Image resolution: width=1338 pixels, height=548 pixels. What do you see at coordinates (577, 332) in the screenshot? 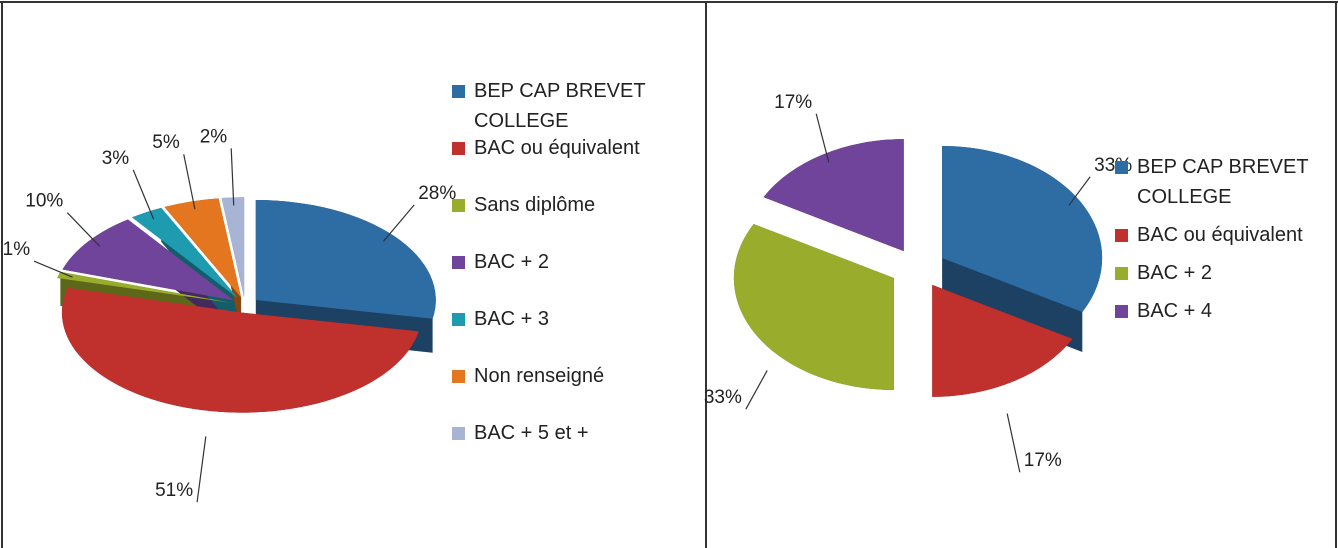
I see `legend-item: BAC + 3` at bounding box center [577, 332].